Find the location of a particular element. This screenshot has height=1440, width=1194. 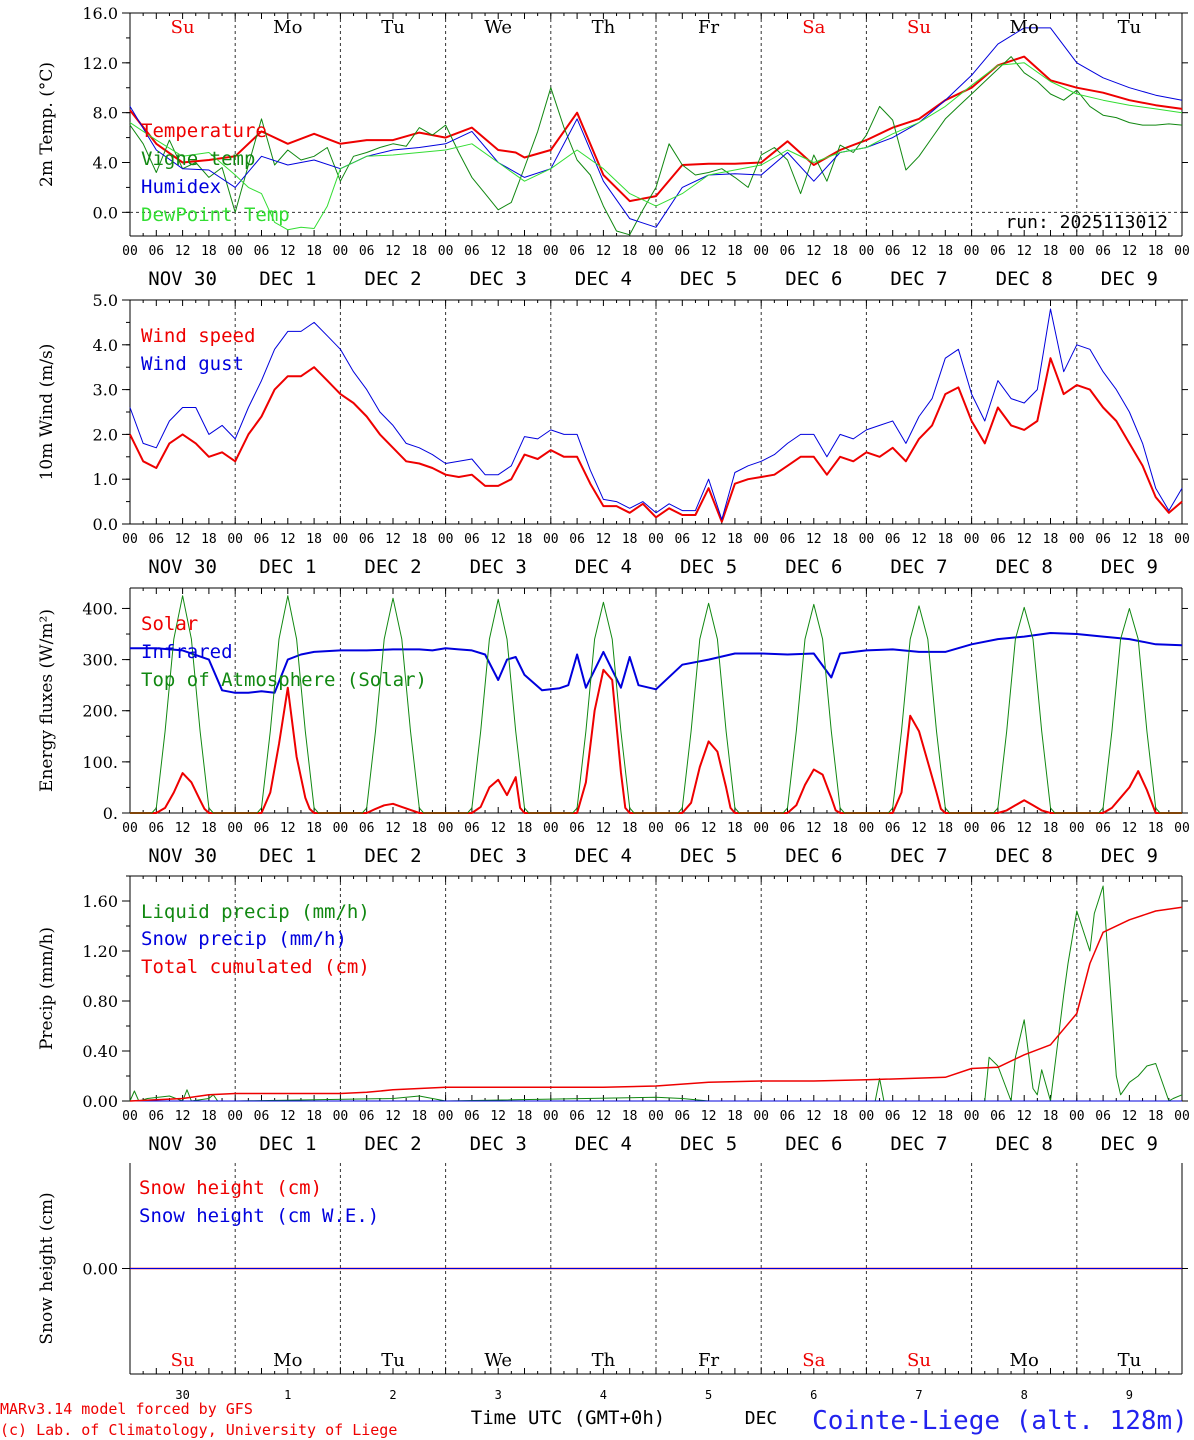

y-tick-label: 4.0 is located at coordinates (105, 345).